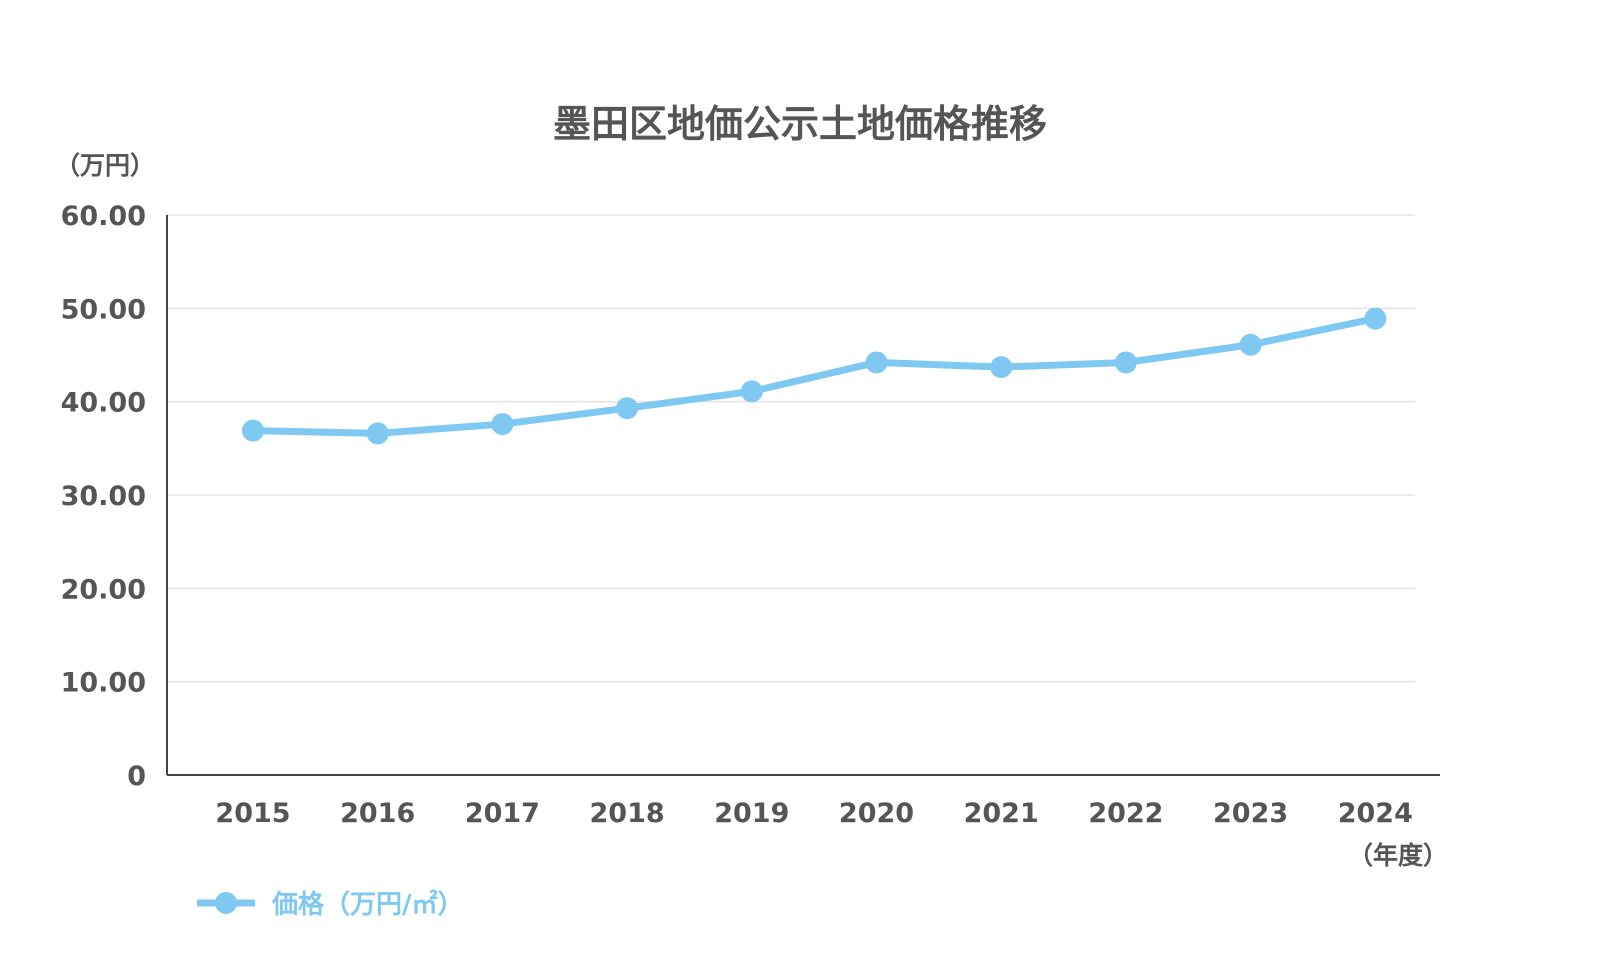 The height and width of the screenshot is (969, 1600). What do you see at coordinates (502, 813) in the screenshot?
I see `x-tick-label: 2017` at bounding box center [502, 813].